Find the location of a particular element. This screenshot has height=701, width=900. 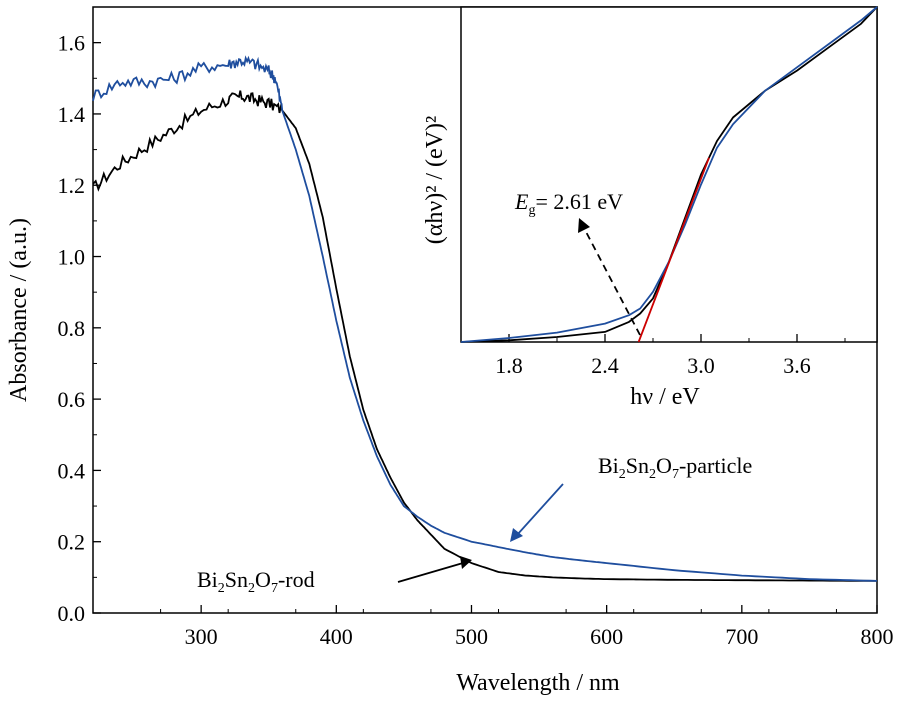

inset-y-axis-label: (αhν)² / (eV)² is located at coordinates (435, 180).